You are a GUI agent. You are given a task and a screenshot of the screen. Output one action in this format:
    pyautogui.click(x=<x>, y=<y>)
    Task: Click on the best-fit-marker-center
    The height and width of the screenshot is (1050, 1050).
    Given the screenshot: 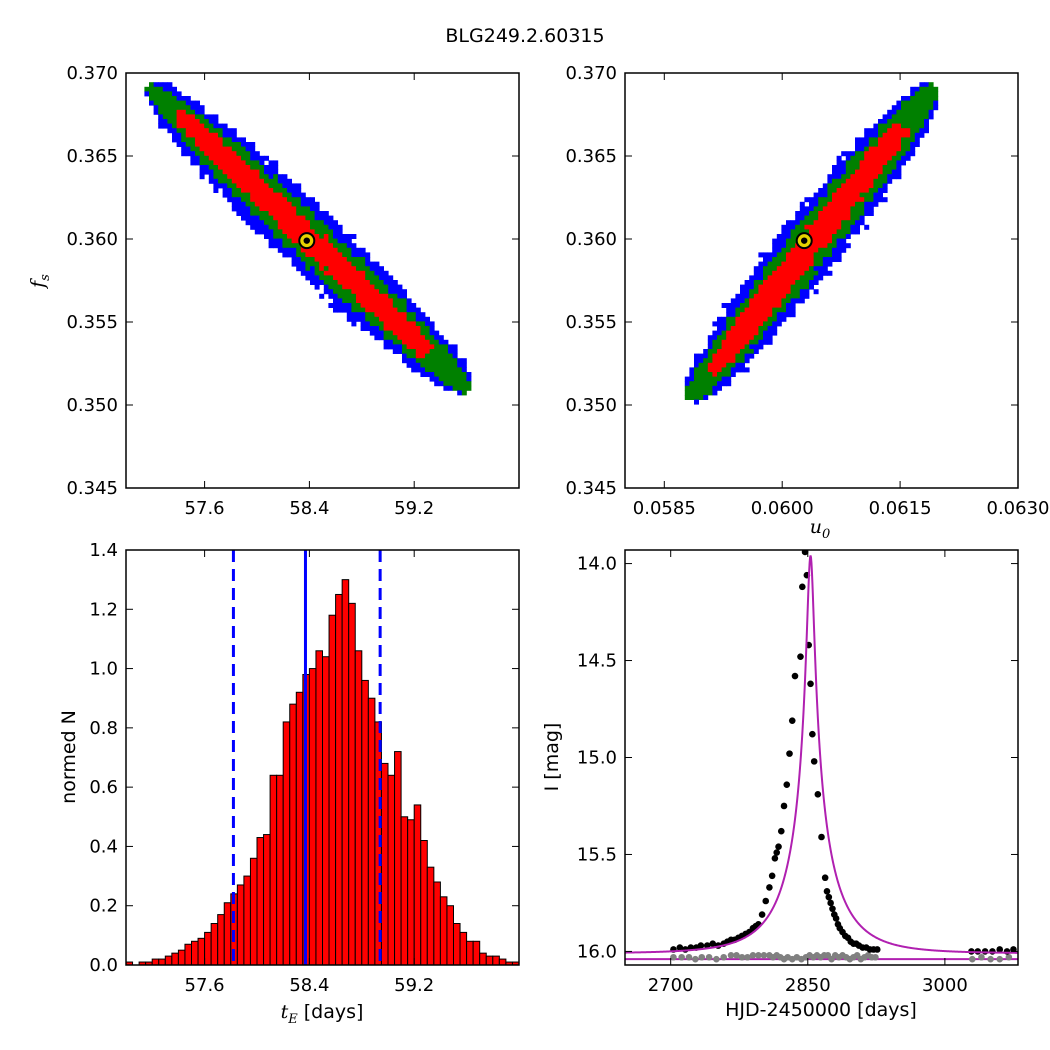 What is the action you would take?
    pyautogui.click(x=804, y=240)
    